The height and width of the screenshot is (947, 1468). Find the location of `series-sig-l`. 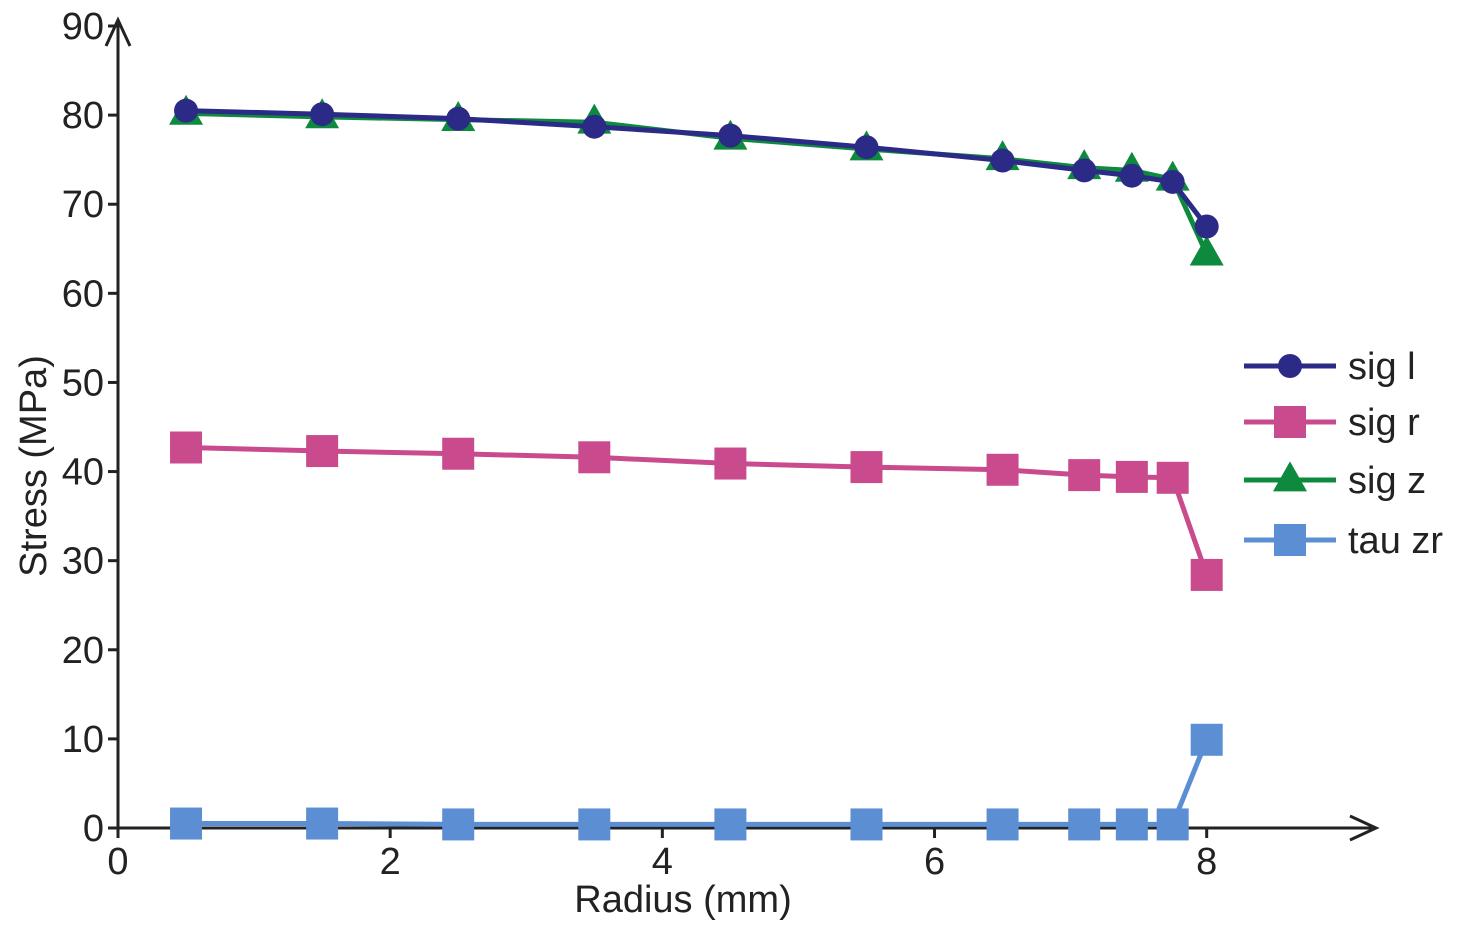

series-sig-l is located at coordinates (696, 168).